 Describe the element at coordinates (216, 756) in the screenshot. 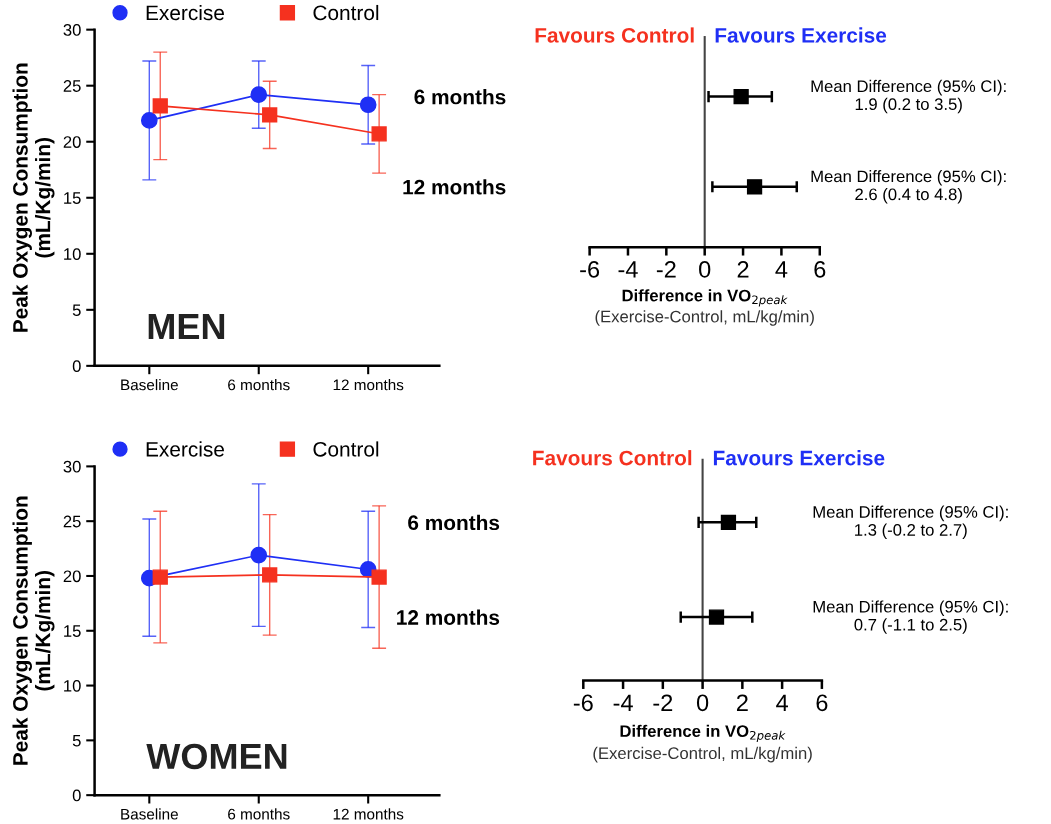

I see `annotation: WOMEN` at that location.